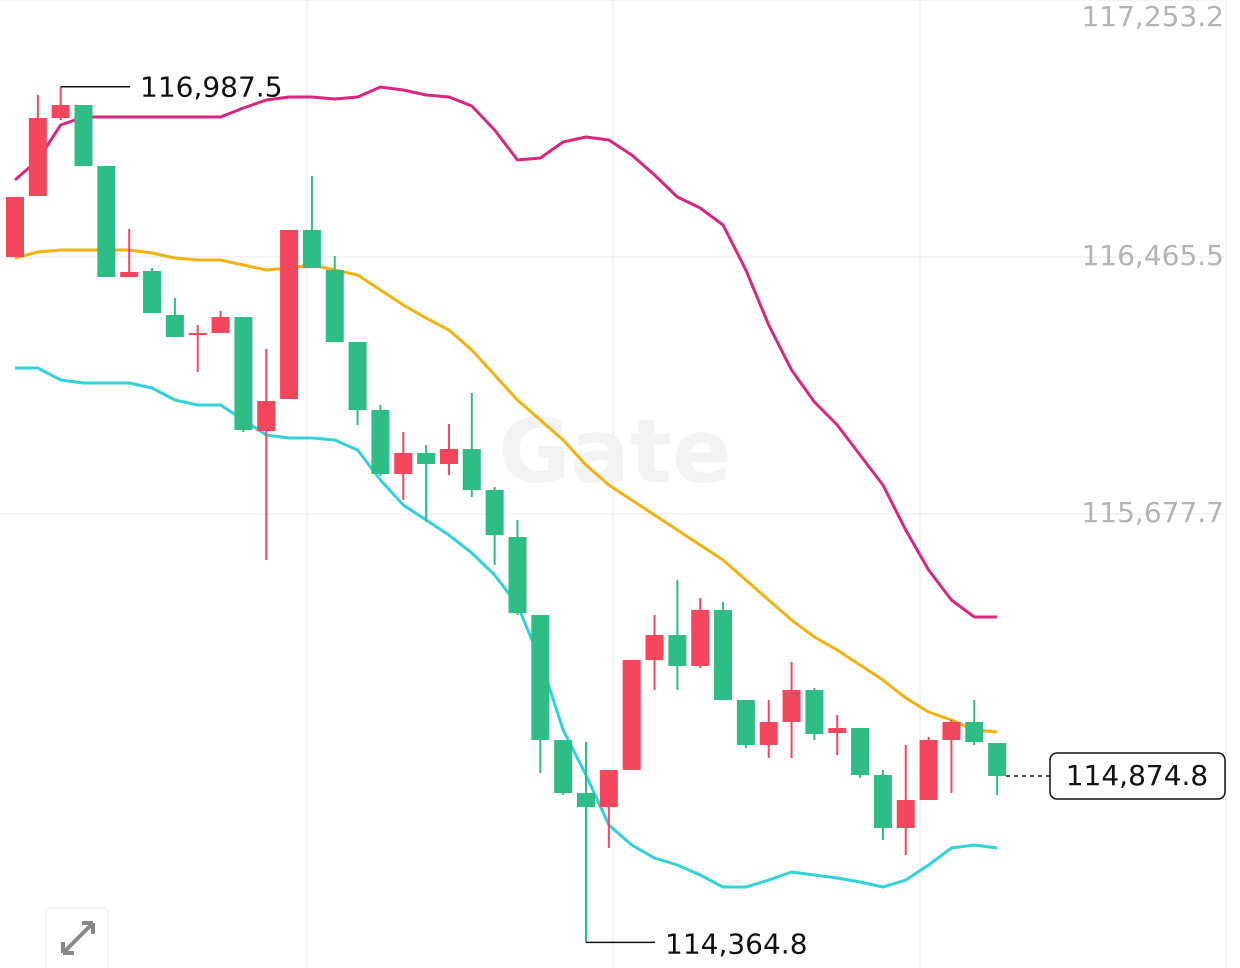  I want to click on last-price-label: 114,874.8, so click(1137, 775).